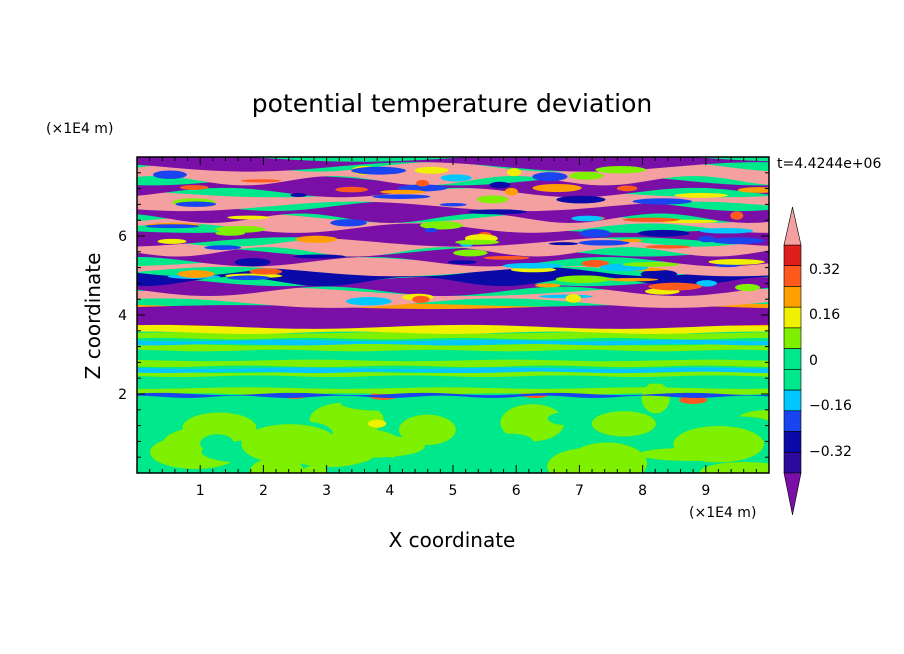  What do you see at coordinates (817, 361) in the screenshot?
I see `colorbar: 0.32 0.16 0 −0.16 −0.32` at bounding box center [817, 361].